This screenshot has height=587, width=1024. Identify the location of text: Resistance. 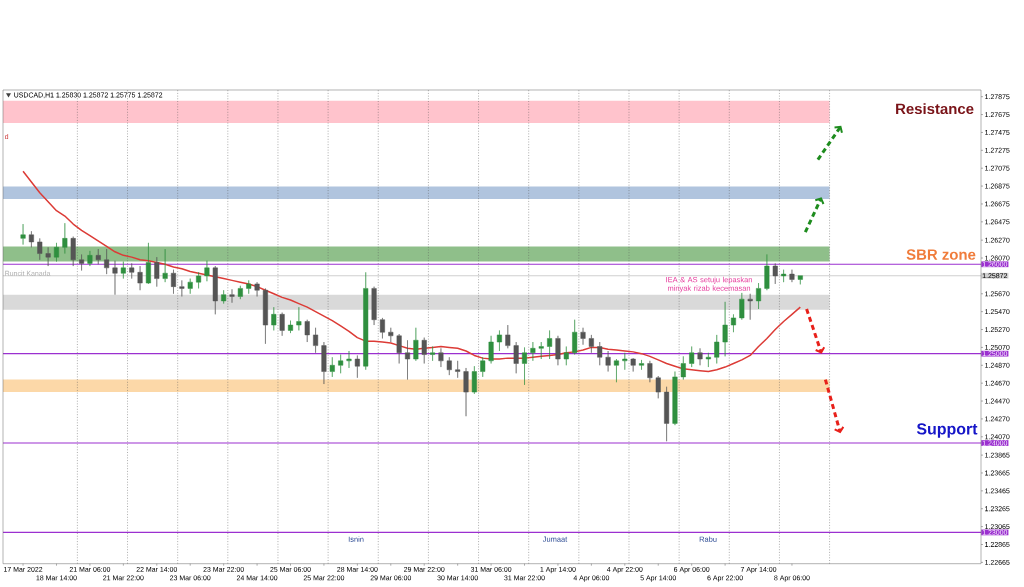
(935, 109).